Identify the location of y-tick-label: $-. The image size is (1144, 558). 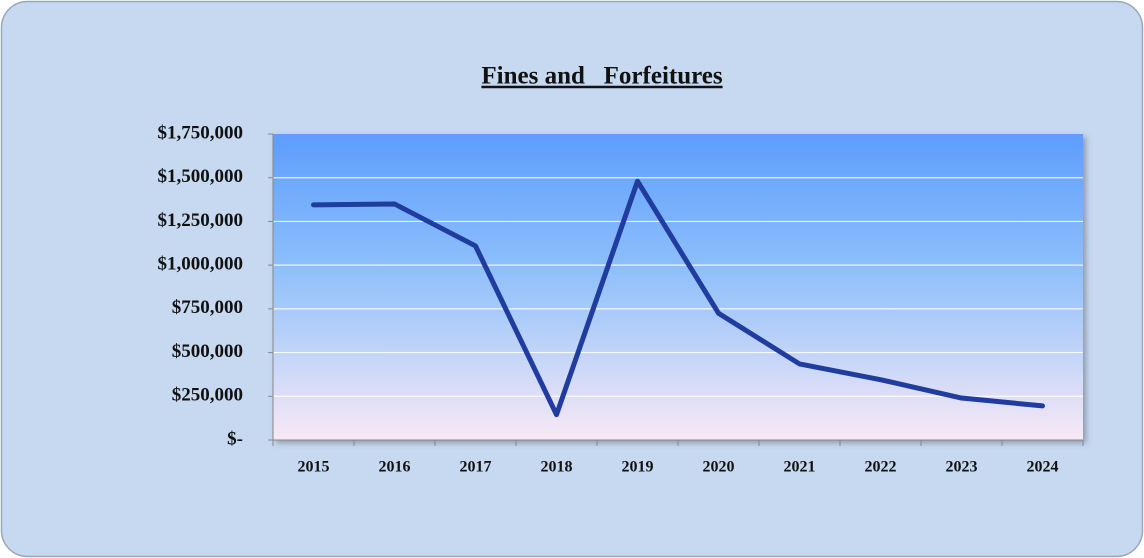
(235, 438).